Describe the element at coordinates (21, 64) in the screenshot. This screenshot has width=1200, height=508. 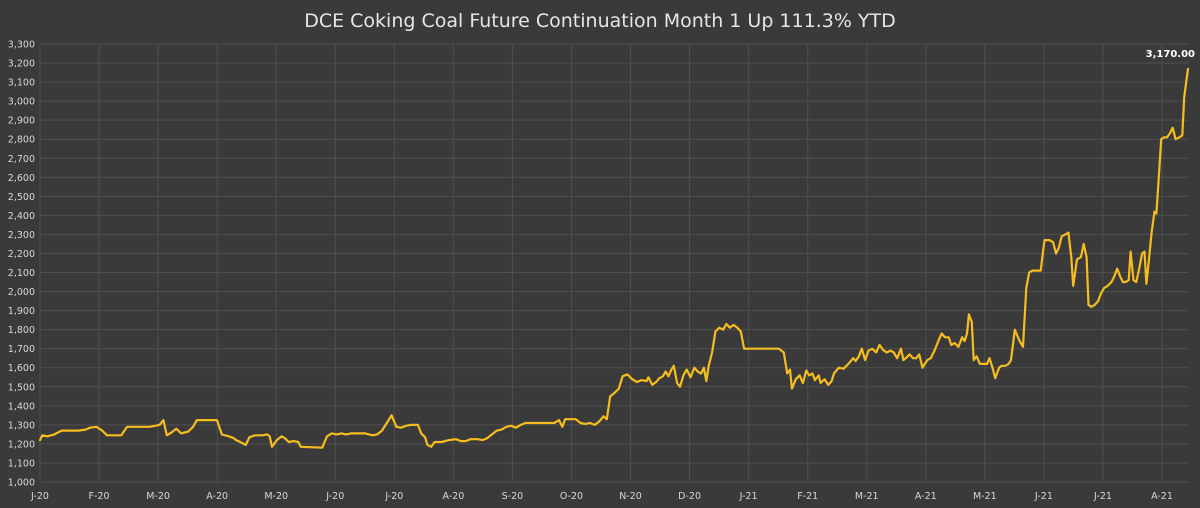
I see `y-tick-label: 3,200` at that location.